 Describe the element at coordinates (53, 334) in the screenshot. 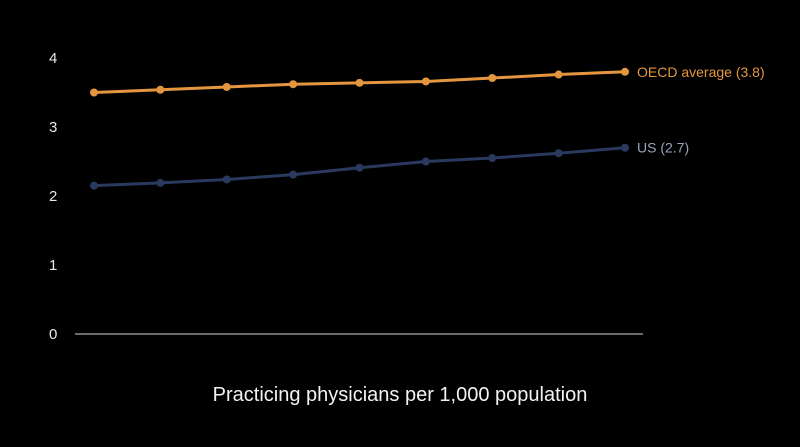

I see `y-tick-label: 0` at that location.